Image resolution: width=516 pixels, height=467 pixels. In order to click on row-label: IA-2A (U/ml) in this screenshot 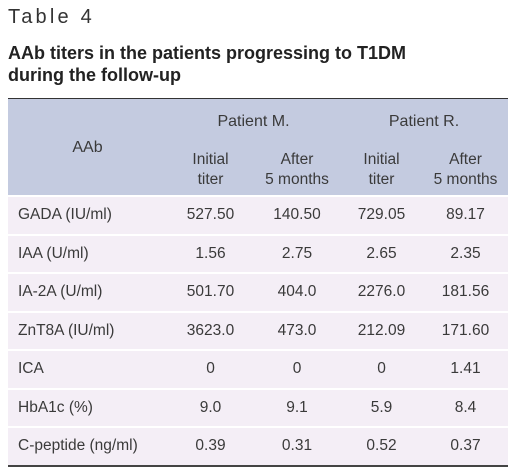, I will do `click(87, 292)`.